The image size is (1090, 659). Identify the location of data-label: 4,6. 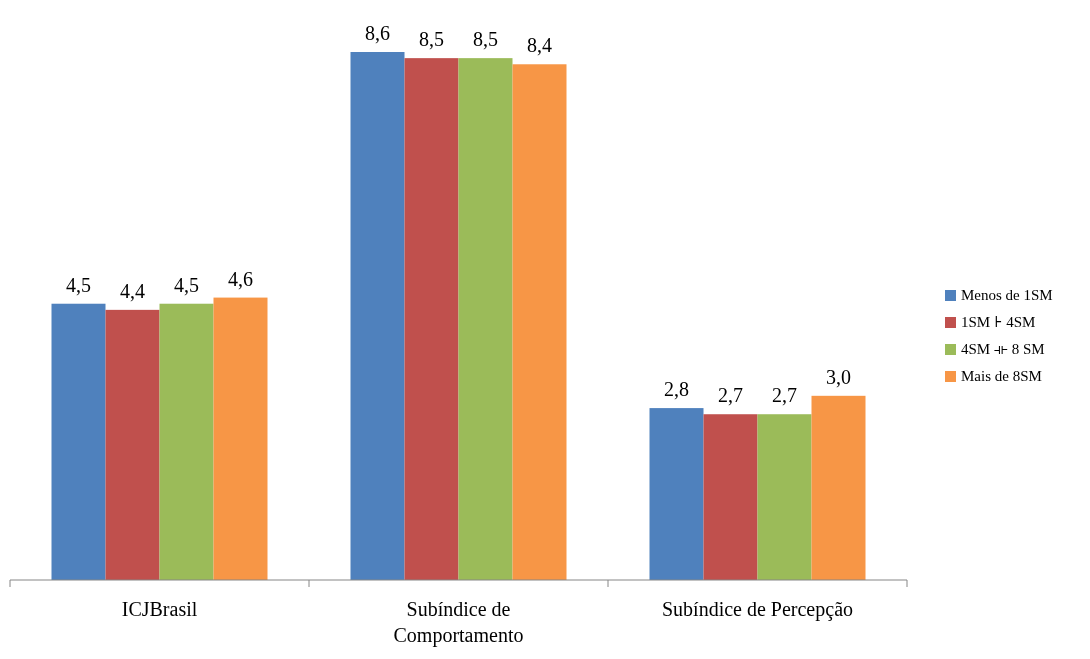
(240, 278).